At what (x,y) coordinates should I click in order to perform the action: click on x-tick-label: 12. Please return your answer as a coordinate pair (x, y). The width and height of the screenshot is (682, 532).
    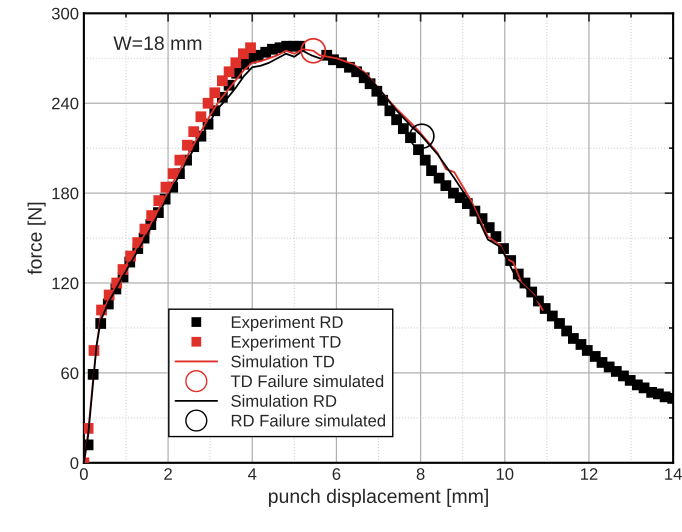
    Looking at the image, I should click on (589, 474).